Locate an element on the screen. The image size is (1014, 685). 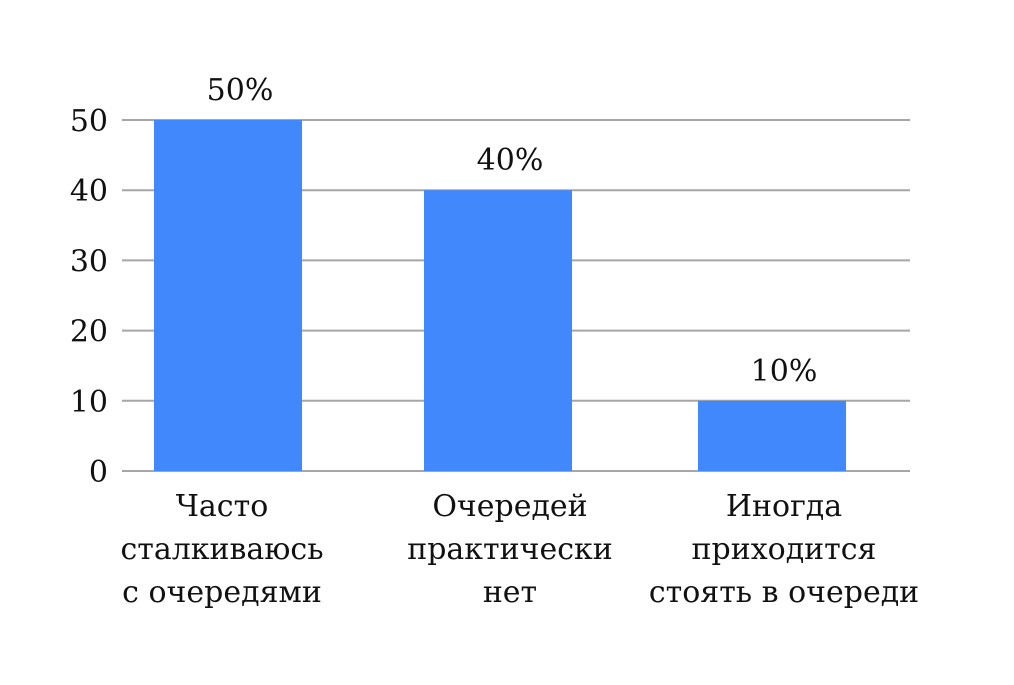
y-tick-label: 40 is located at coordinates (89, 191).